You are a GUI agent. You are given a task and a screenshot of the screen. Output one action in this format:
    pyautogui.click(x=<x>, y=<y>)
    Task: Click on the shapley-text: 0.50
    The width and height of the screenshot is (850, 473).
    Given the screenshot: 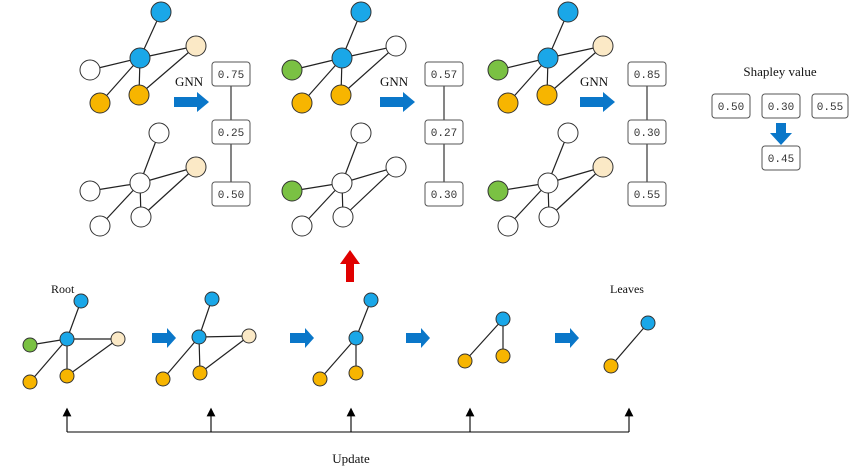 What is the action you would take?
    pyautogui.click(x=731, y=108)
    